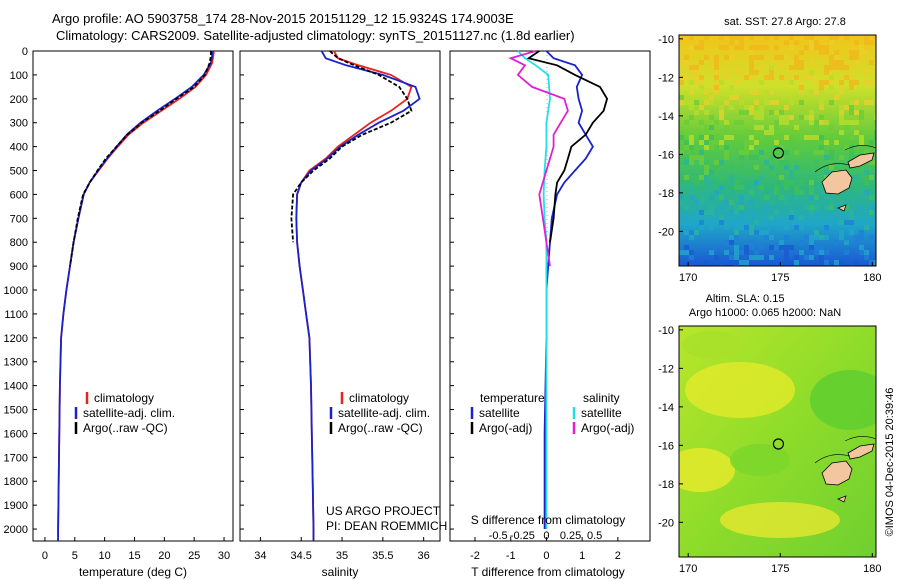 This screenshot has height=580, width=900. I want to click on salinity-x-ticks: 34 34.5 35 35.5 36, so click(342, 549).